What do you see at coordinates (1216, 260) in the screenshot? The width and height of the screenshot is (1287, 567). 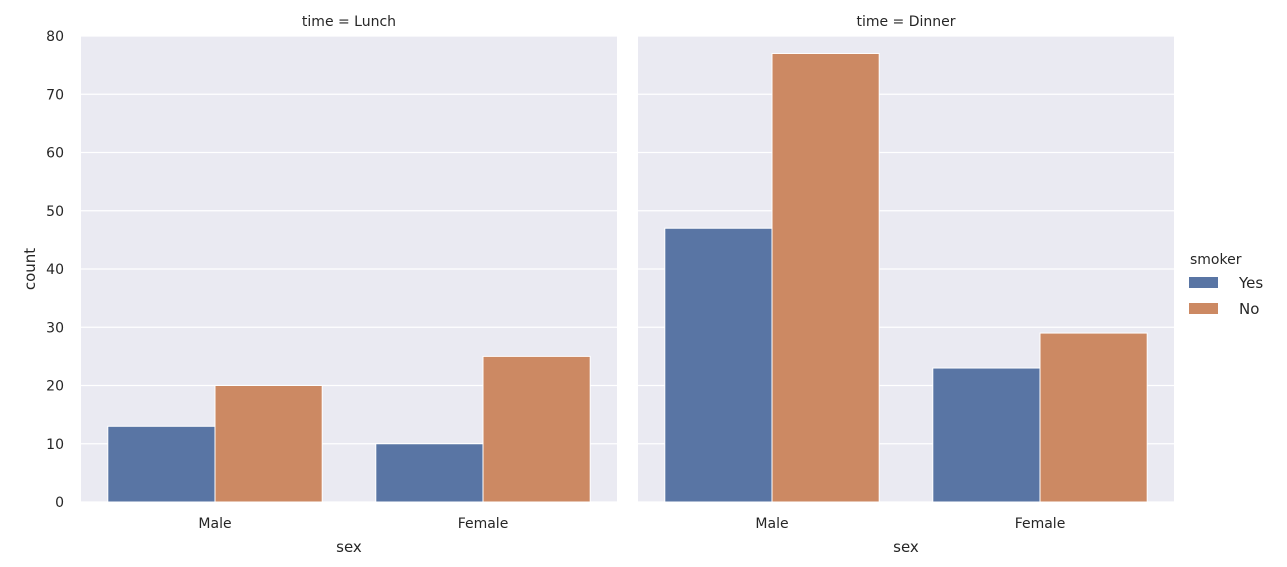 I see `legend-title: smoker` at bounding box center [1216, 260].